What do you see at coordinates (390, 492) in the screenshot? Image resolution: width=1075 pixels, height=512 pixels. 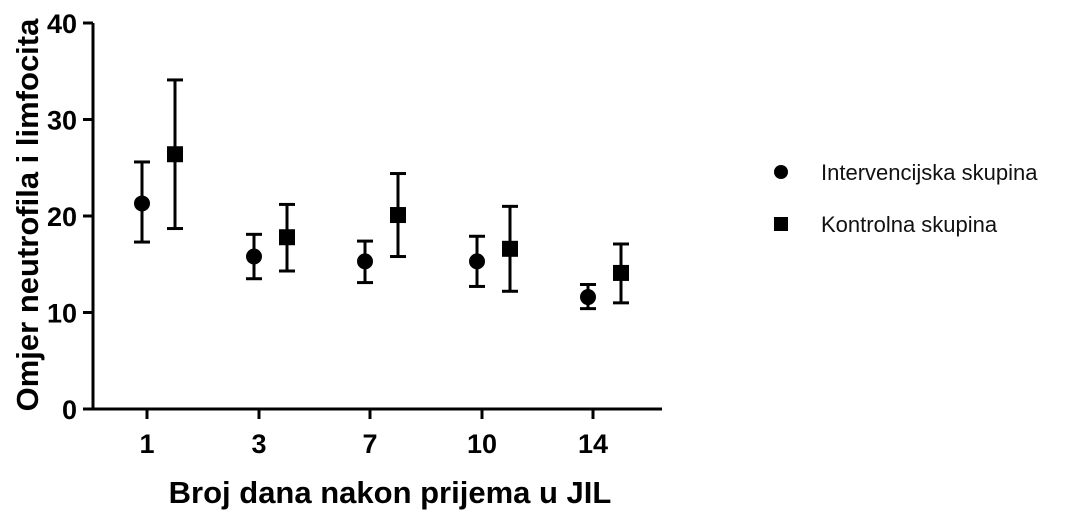 I see `x-axis-label: Broj dana nakon prijema u JIL` at bounding box center [390, 492].